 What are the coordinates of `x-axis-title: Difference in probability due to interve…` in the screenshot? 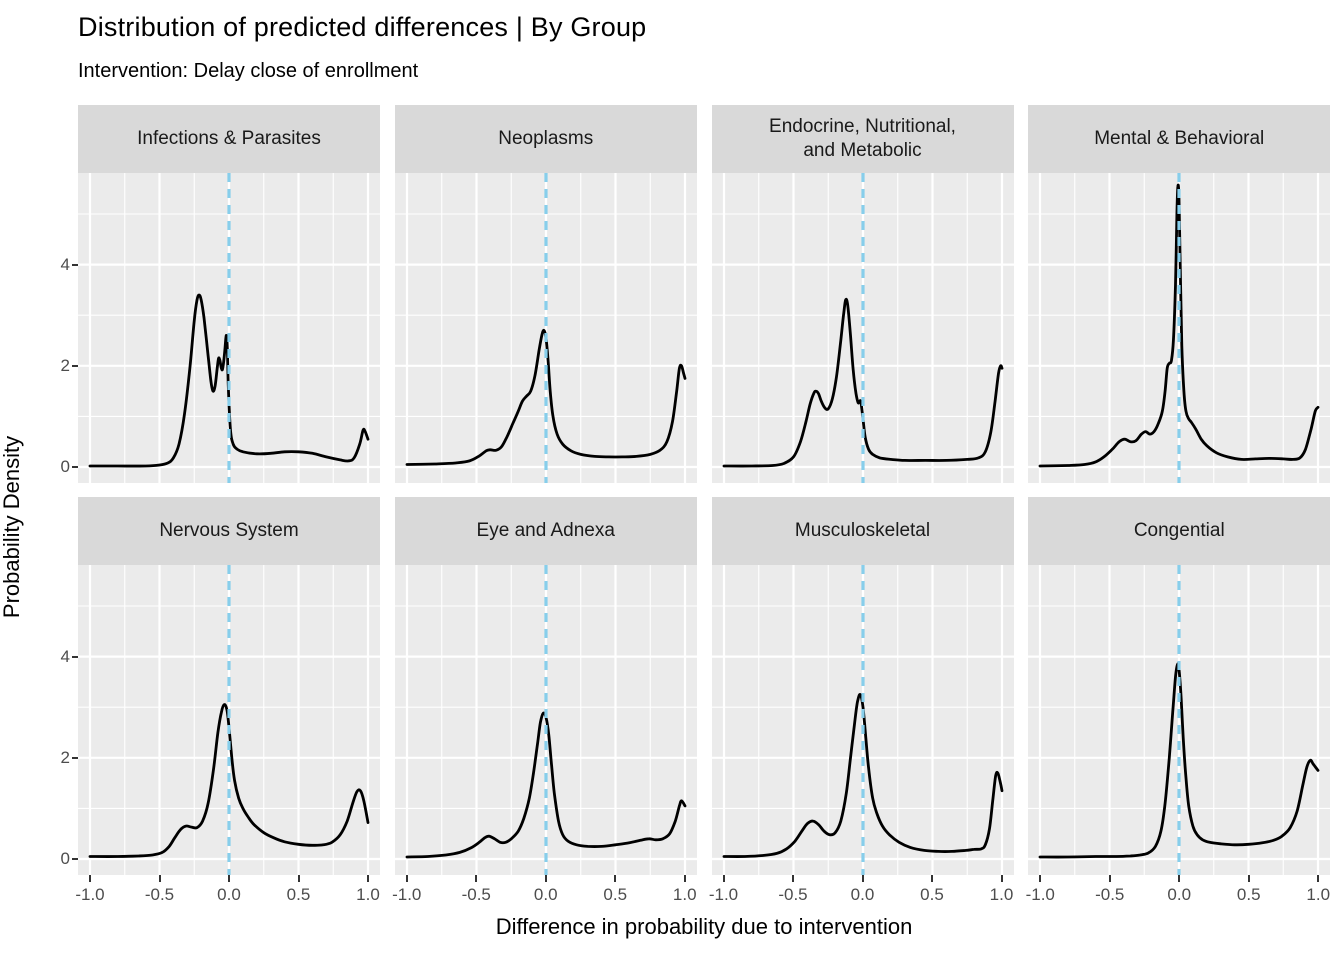 It's located at (704, 926).